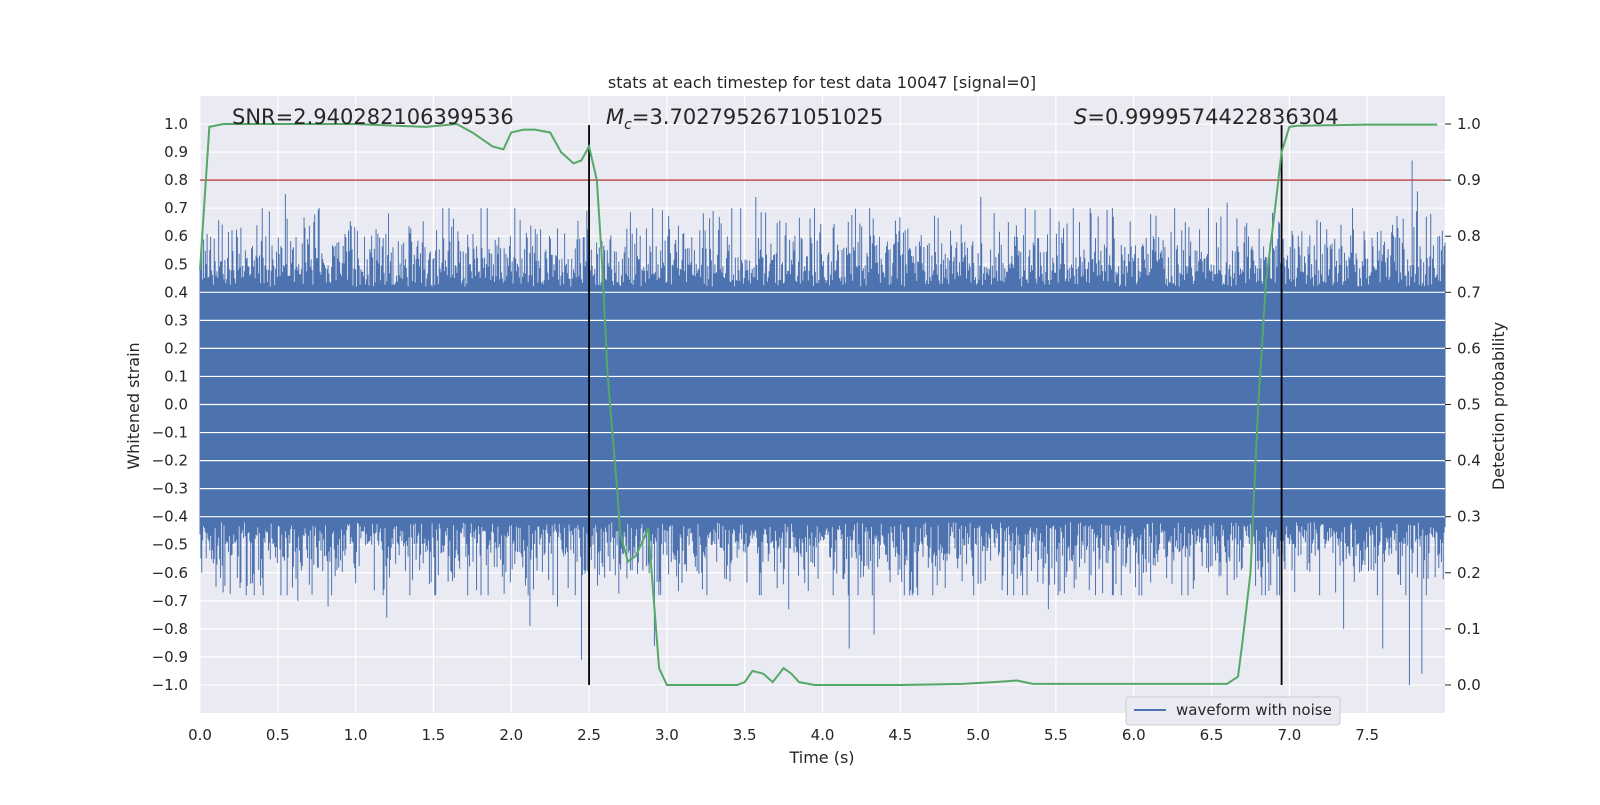 The image size is (1600, 805). Describe the element at coordinates (176, 236) in the screenshot. I see `y-tick-label: 0.6` at that location.